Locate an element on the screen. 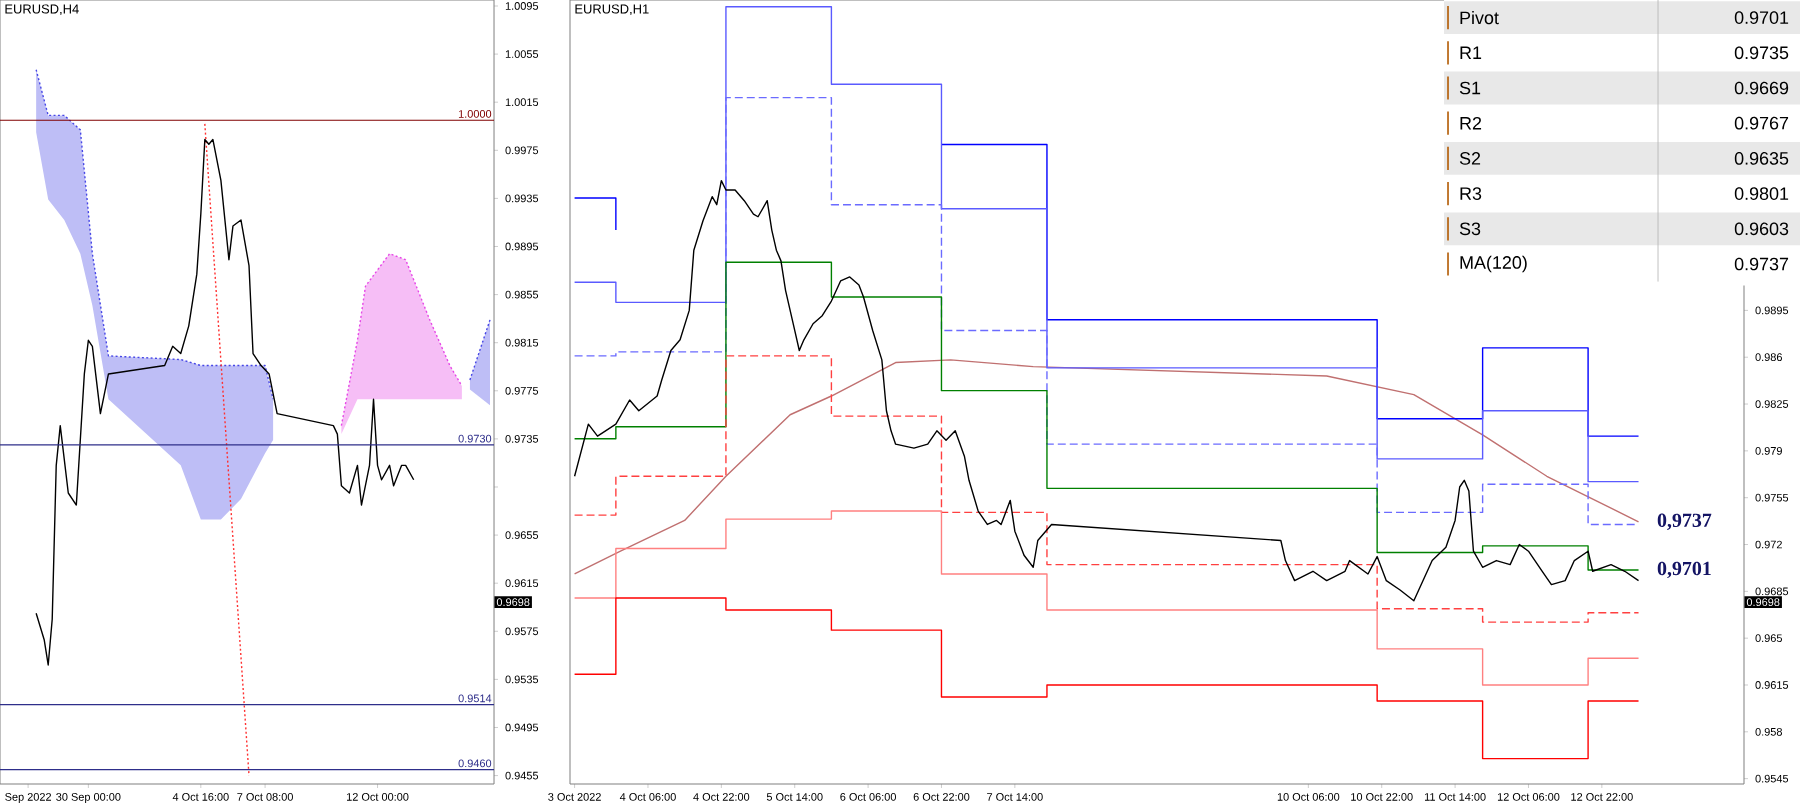 The height and width of the screenshot is (810, 1800). category-label: MA(120) is located at coordinates (1493, 264).